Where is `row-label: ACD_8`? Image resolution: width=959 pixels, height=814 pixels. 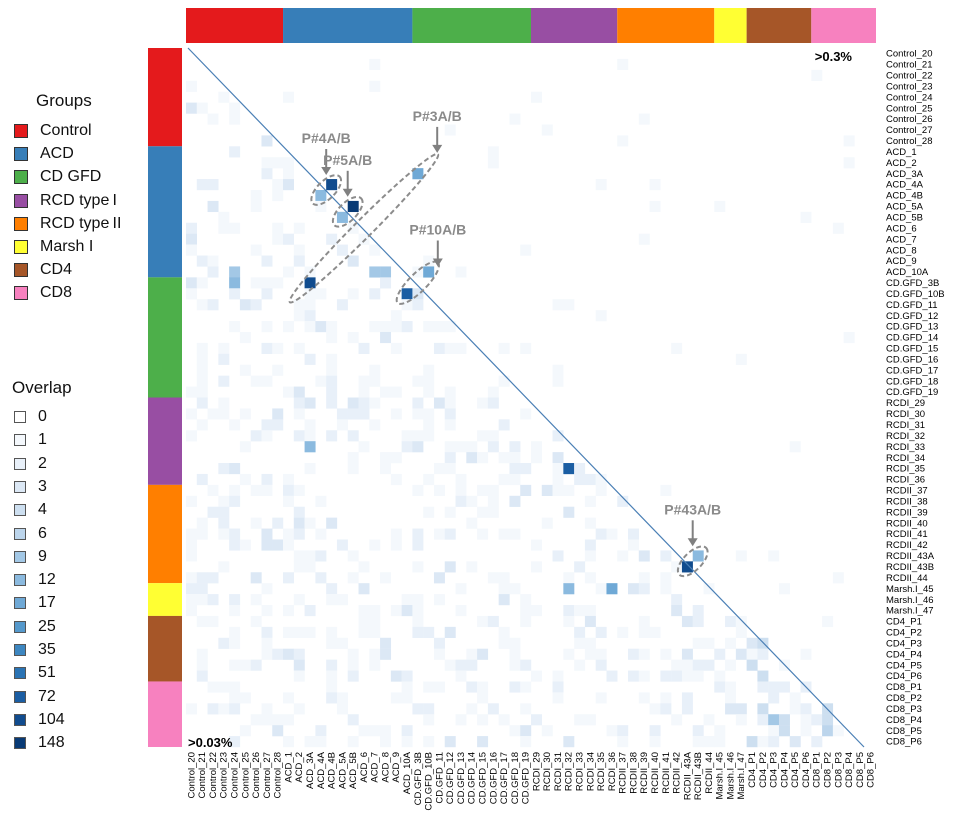
row-label: ACD_8 is located at coordinates (901, 250).